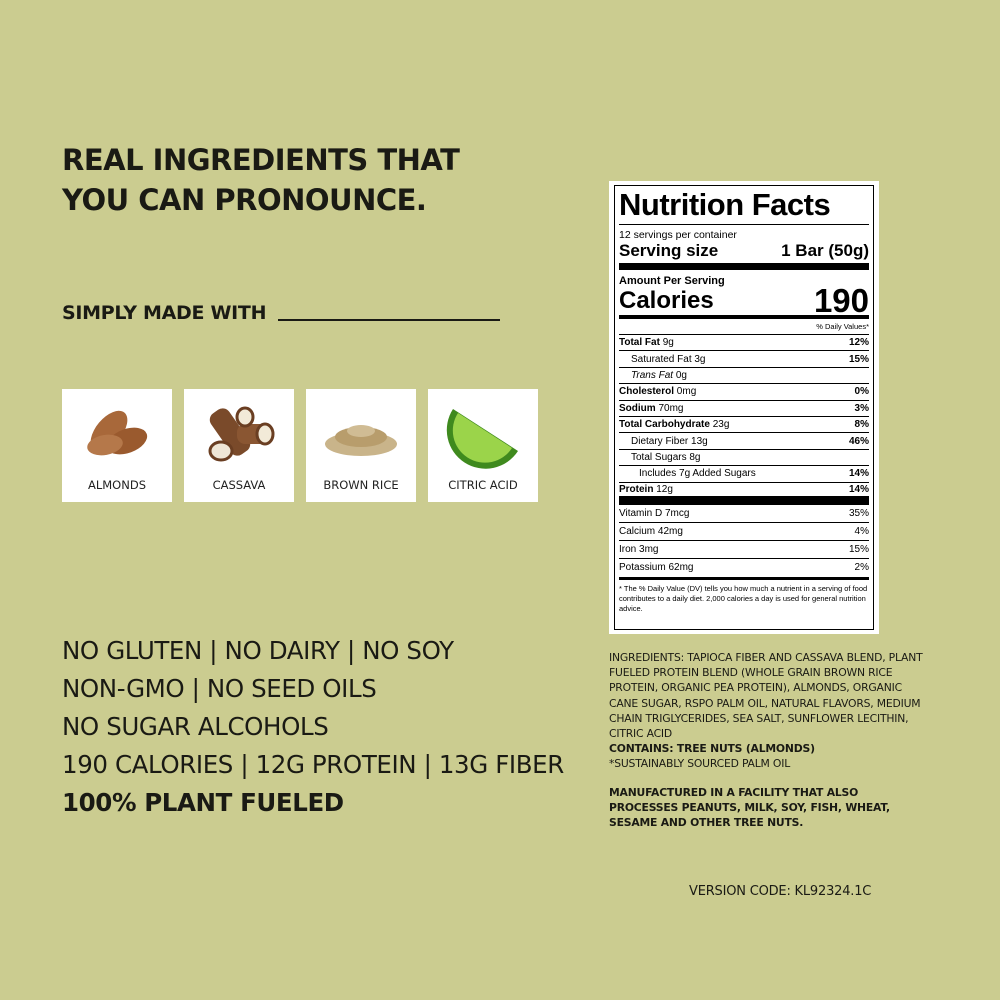 Image resolution: width=1000 pixels, height=1000 pixels. Describe the element at coordinates (636, 489) in the screenshot. I see `nutrient-name: Protein` at that location.